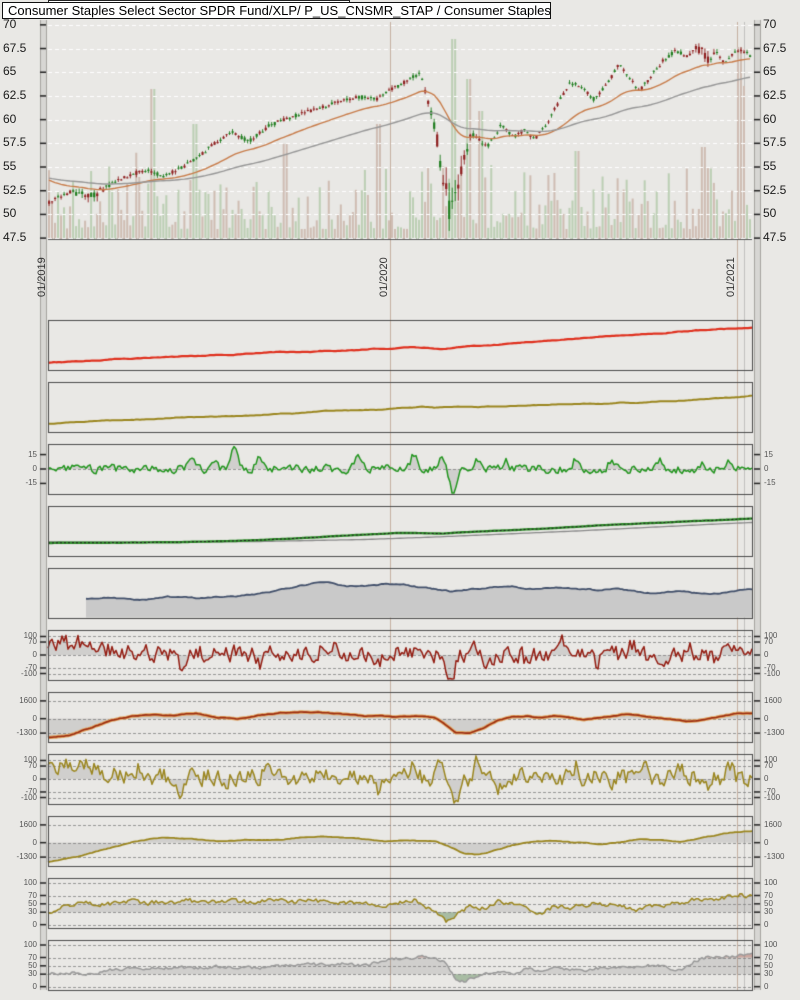 This screenshot has height=1000, width=800. Describe the element at coordinates (384, 277) in the screenshot. I see `x-axis-label: 01/2020` at that location.